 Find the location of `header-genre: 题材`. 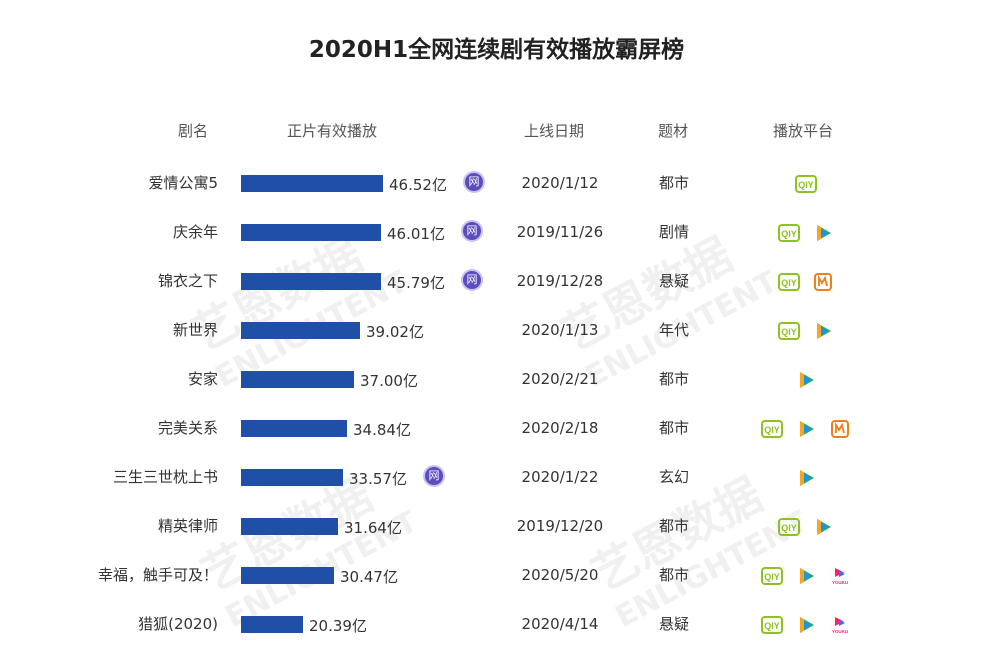

header-genre: 题材 is located at coordinates (673, 131).